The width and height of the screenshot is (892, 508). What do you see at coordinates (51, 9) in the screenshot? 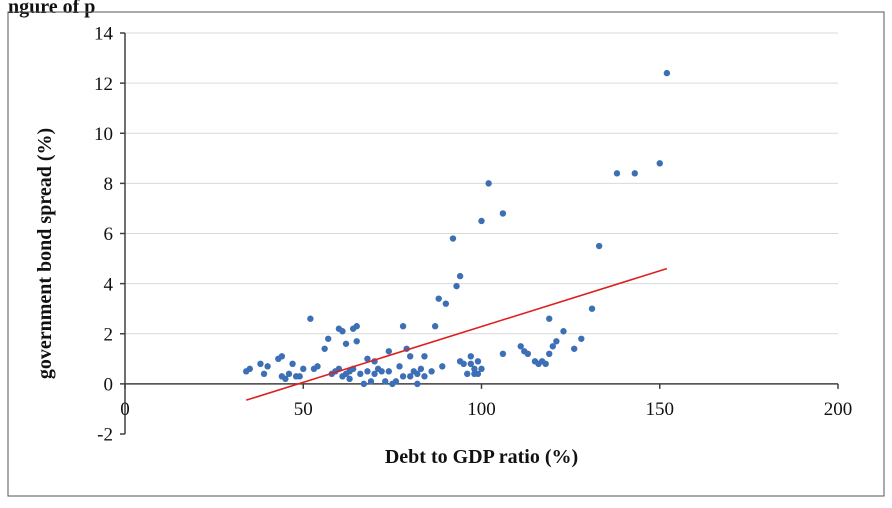
I see `partial-header-text: ngure of p` at bounding box center [51, 9].